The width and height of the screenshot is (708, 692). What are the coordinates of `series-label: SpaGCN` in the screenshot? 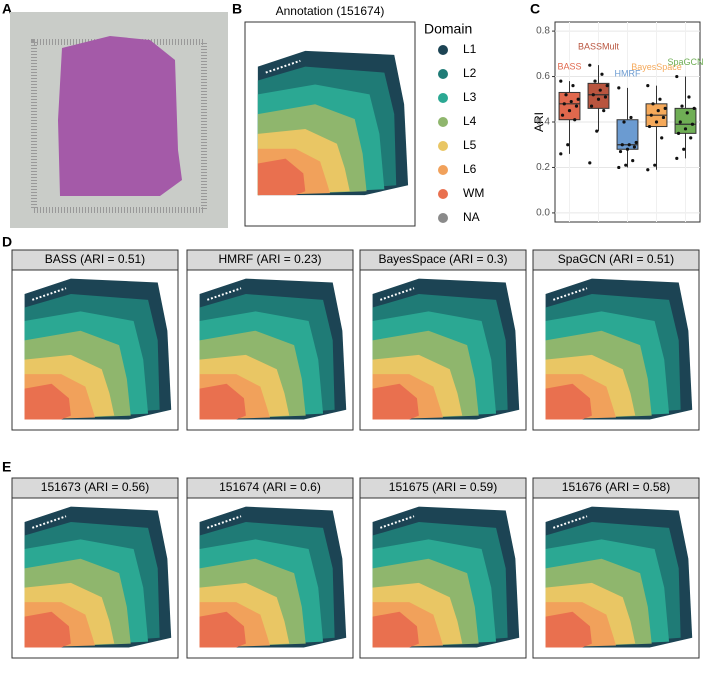 It's located at (685, 62).